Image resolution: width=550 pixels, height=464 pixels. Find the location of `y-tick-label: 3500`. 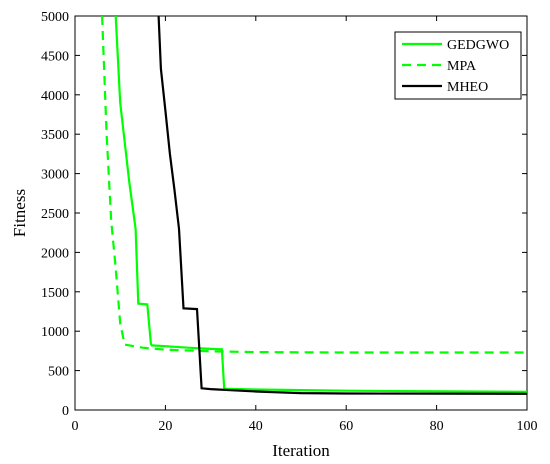

y-tick-label: 3500 is located at coordinates (55, 135).